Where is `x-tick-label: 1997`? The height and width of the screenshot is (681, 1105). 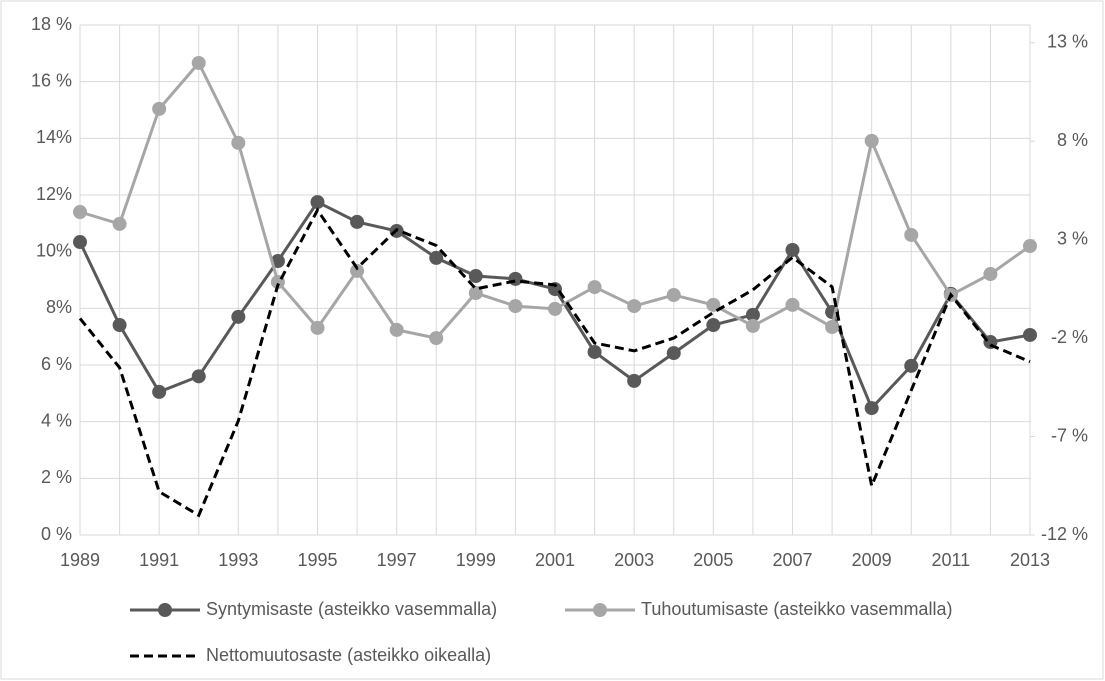 x-tick-label: 1997 is located at coordinates (397, 560).